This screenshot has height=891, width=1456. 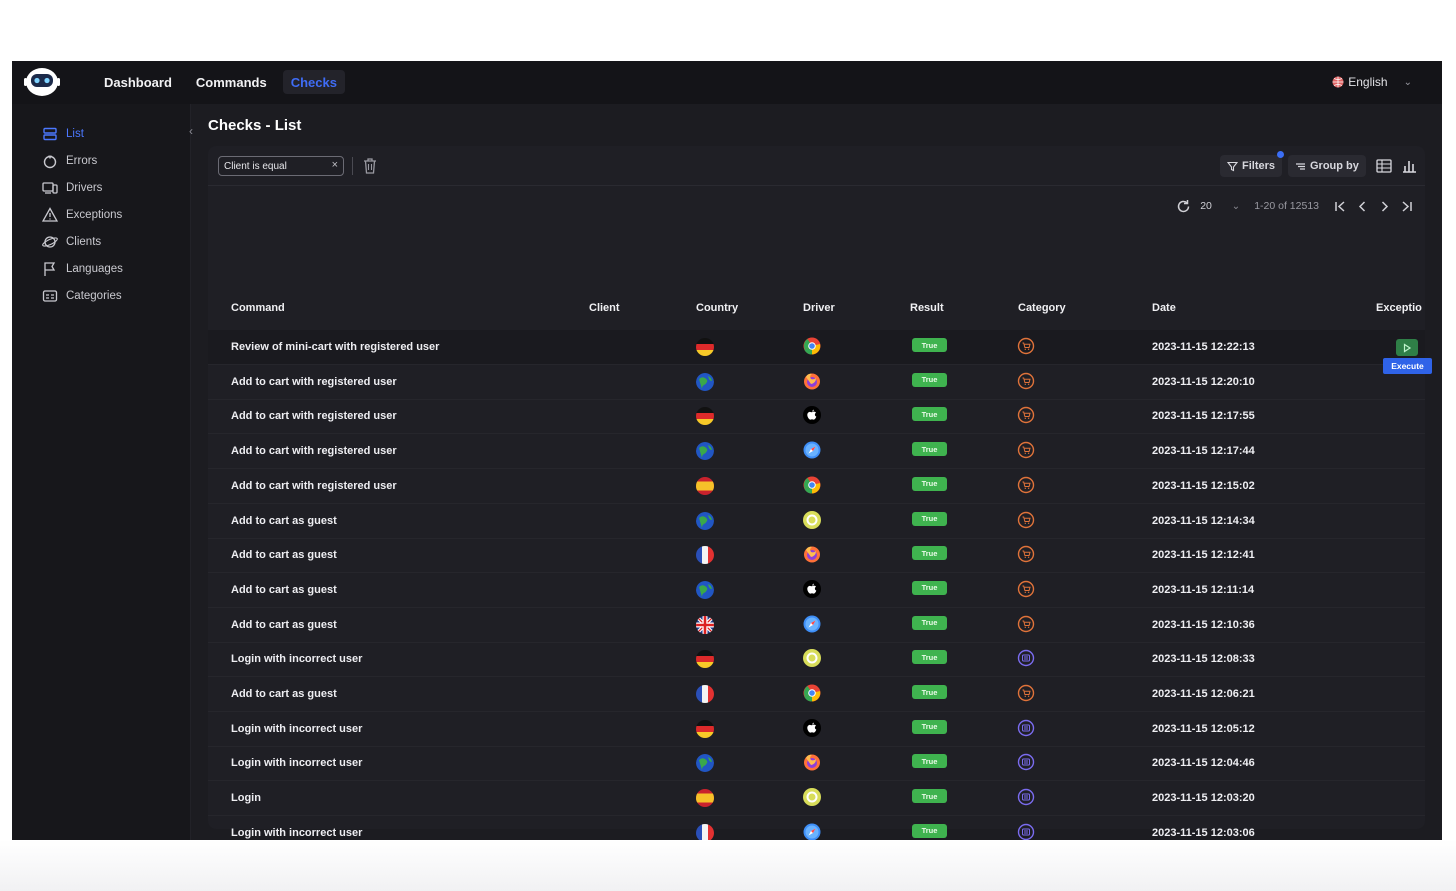 I want to click on close-icon: ×, so click(x=334, y=165).